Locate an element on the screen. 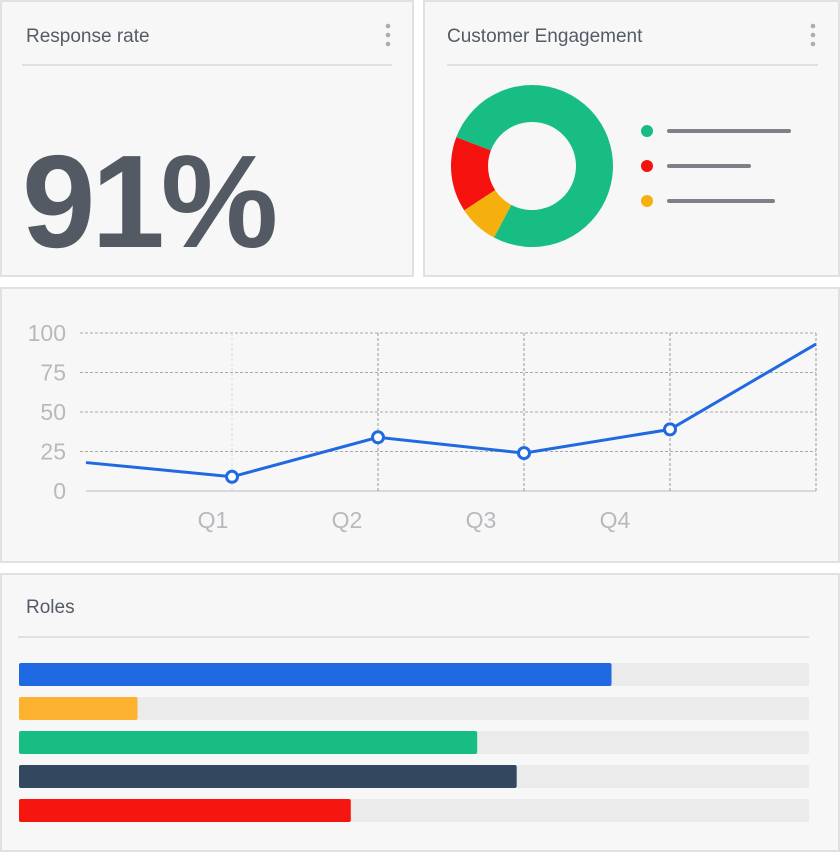 The height and width of the screenshot is (854, 840). line is located at coordinates (451, 410).